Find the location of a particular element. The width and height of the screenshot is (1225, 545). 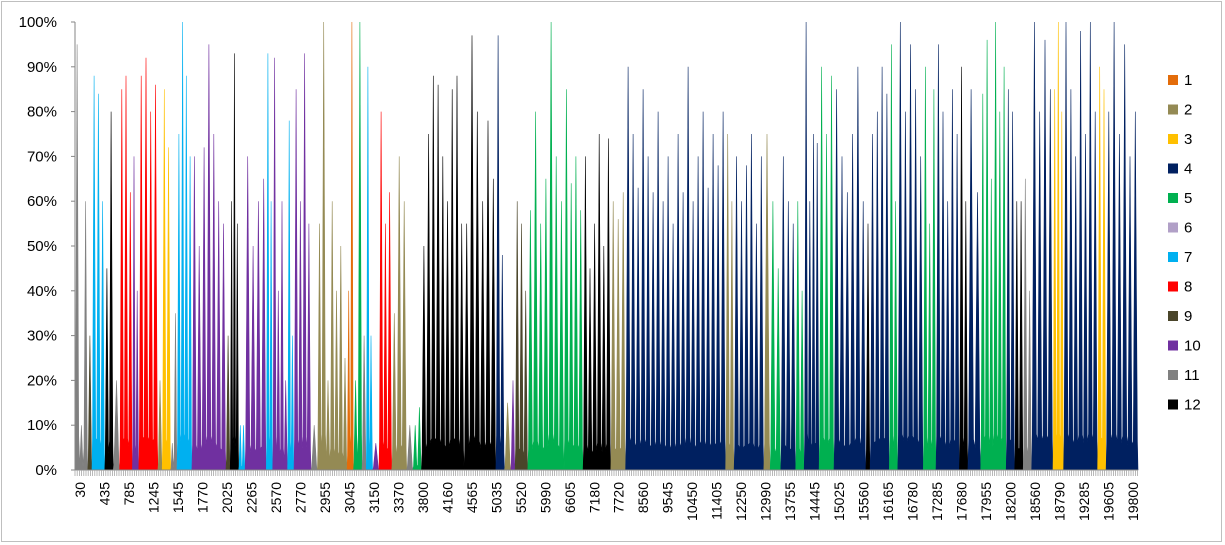

x-tick-label: 3370 is located at coordinates (398, 497).